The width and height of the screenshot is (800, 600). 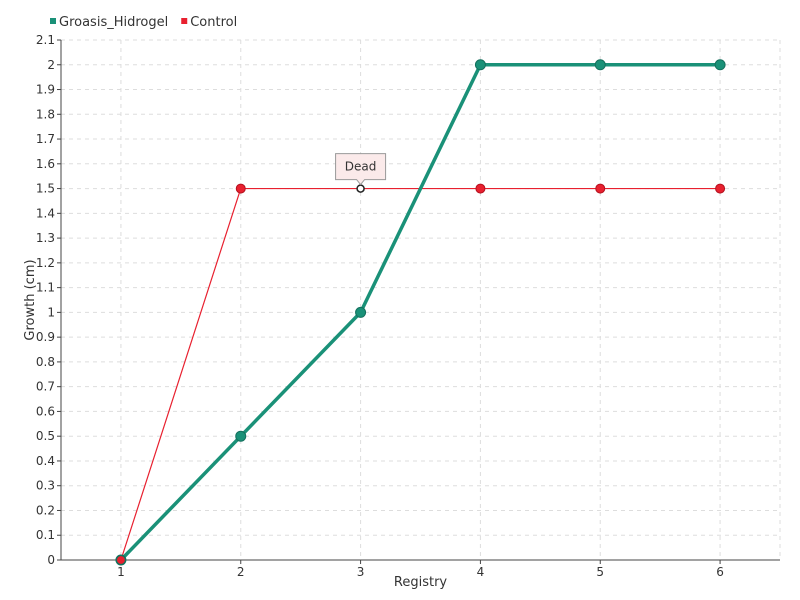 What do you see at coordinates (45, 461) in the screenshot?
I see `y-tick-label: 0.4` at bounding box center [45, 461].